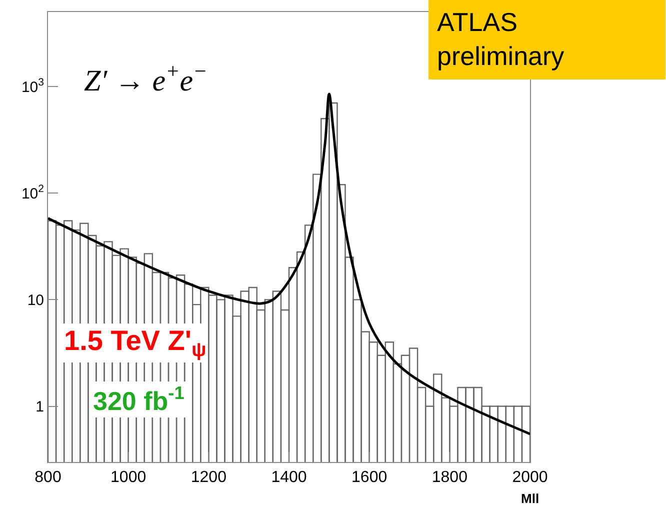  I want to click on x-tick-label: 1200, so click(208, 477).